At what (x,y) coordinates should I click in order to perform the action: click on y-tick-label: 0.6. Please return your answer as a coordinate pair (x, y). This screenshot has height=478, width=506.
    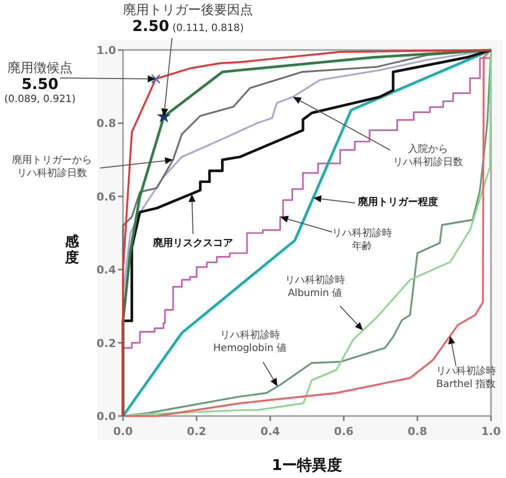
    Looking at the image, I should click on (106, 197).